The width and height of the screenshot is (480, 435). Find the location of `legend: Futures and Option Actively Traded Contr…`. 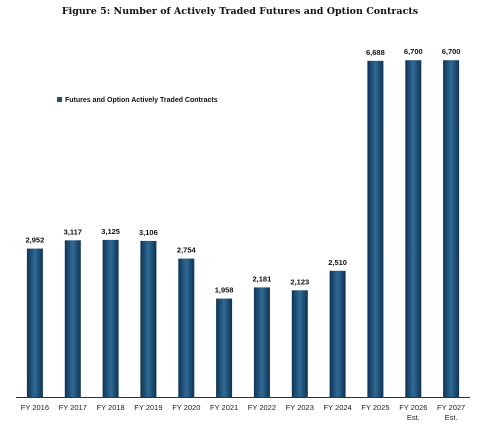

legend: Futures and Option Actively Traded Contr… is located at coordinates (137, 100).